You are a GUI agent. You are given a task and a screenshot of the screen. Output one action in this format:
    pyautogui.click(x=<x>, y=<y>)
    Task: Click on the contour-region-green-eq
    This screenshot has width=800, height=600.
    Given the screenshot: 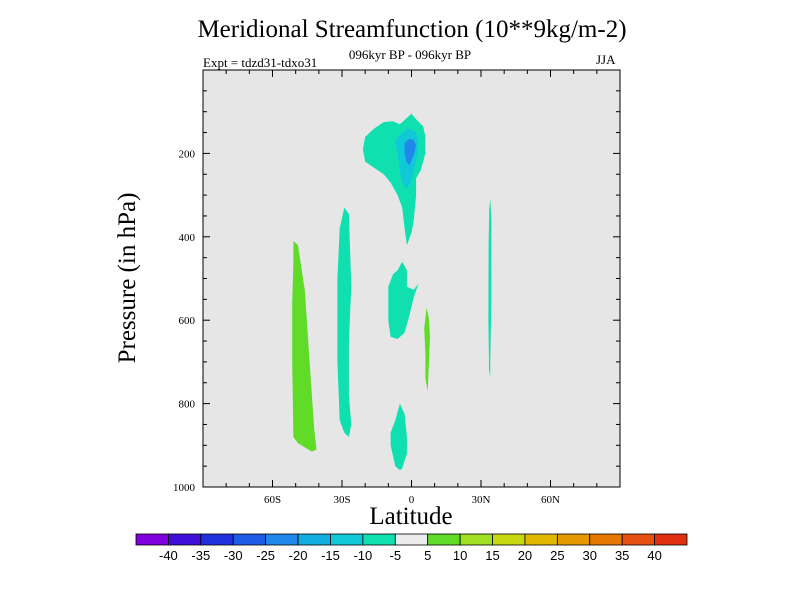 What is the action you would take?
    pyautogui.click(x=427, y=349)
    